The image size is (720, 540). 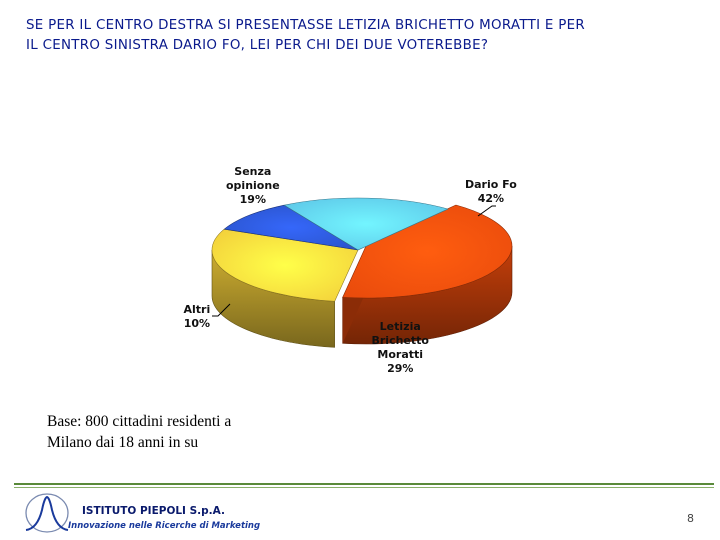 I want to click on page-number: 8, so click(x=690, y=518).